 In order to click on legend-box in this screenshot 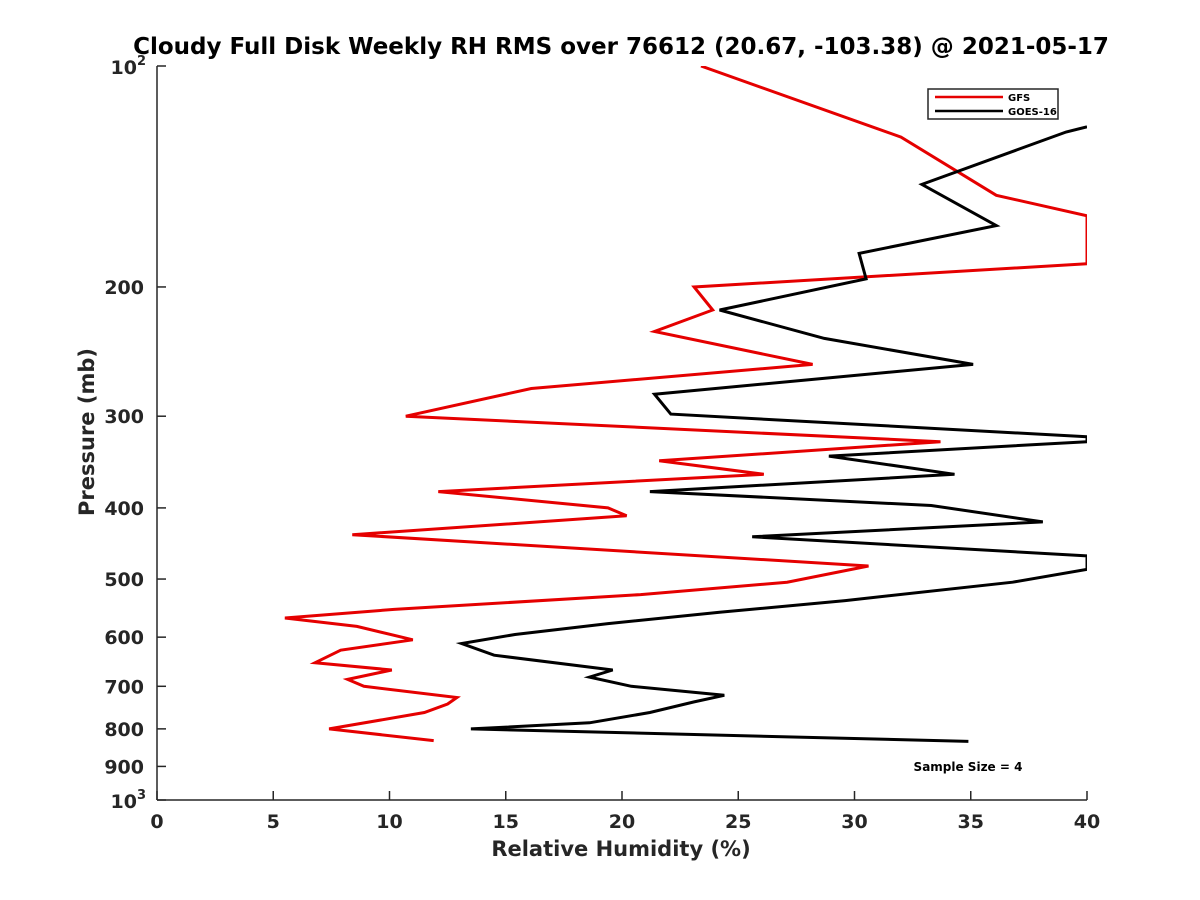, I will do `click(993, 104)`.